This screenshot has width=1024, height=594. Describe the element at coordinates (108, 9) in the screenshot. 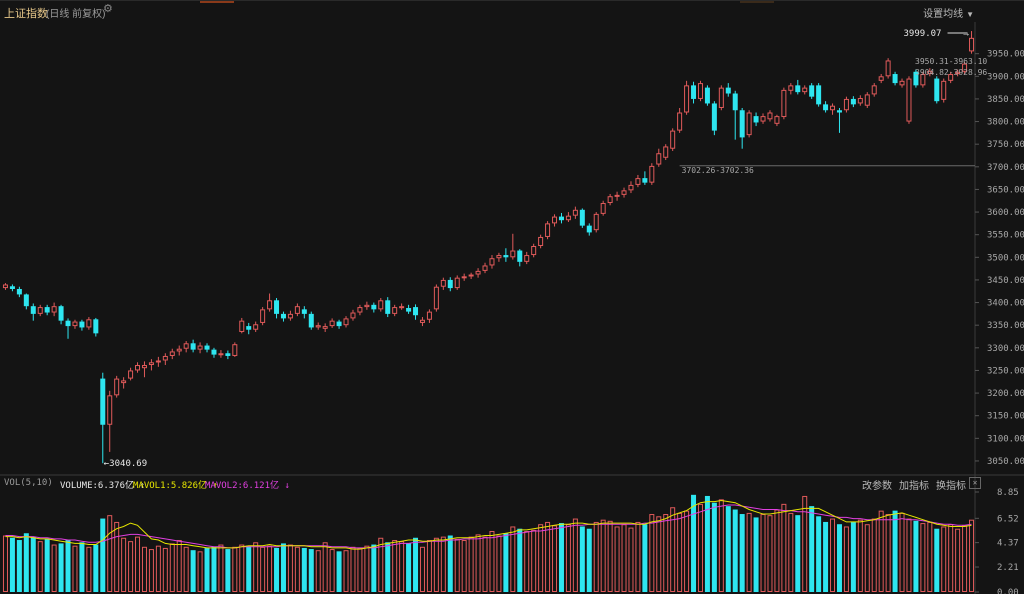

I see `gear-icon: ⚙` at that location.